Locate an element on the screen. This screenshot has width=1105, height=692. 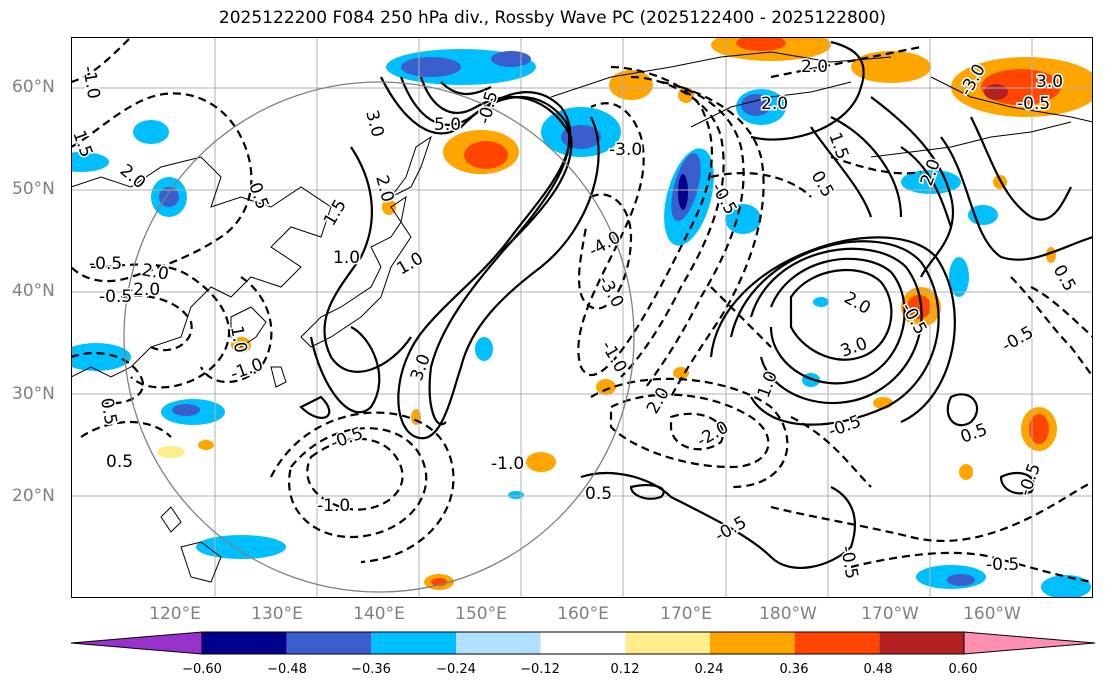
lon-label-130e: 130°E is located at coordinates (277, 614).